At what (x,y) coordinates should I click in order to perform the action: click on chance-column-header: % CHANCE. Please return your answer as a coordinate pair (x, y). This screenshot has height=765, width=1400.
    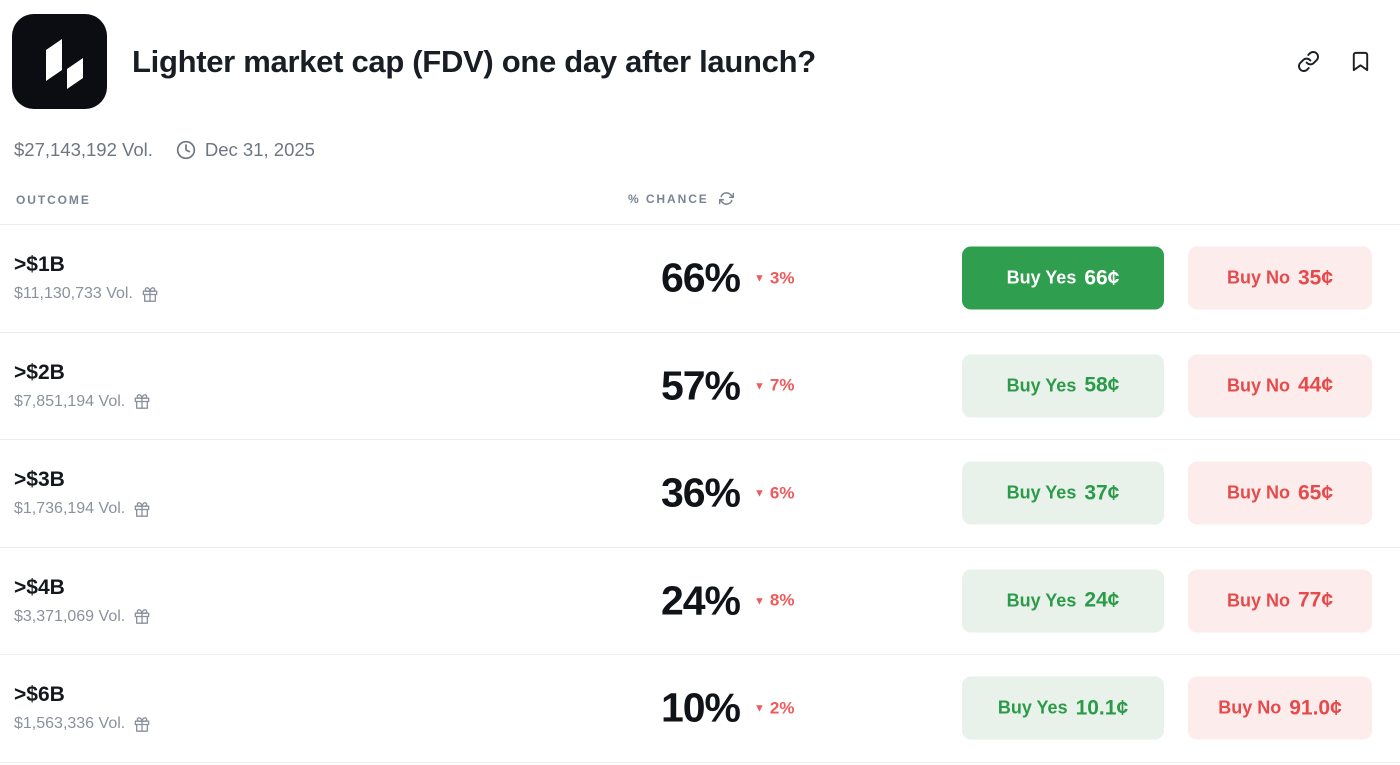
    Looking at the image, I should click on (668, 198).